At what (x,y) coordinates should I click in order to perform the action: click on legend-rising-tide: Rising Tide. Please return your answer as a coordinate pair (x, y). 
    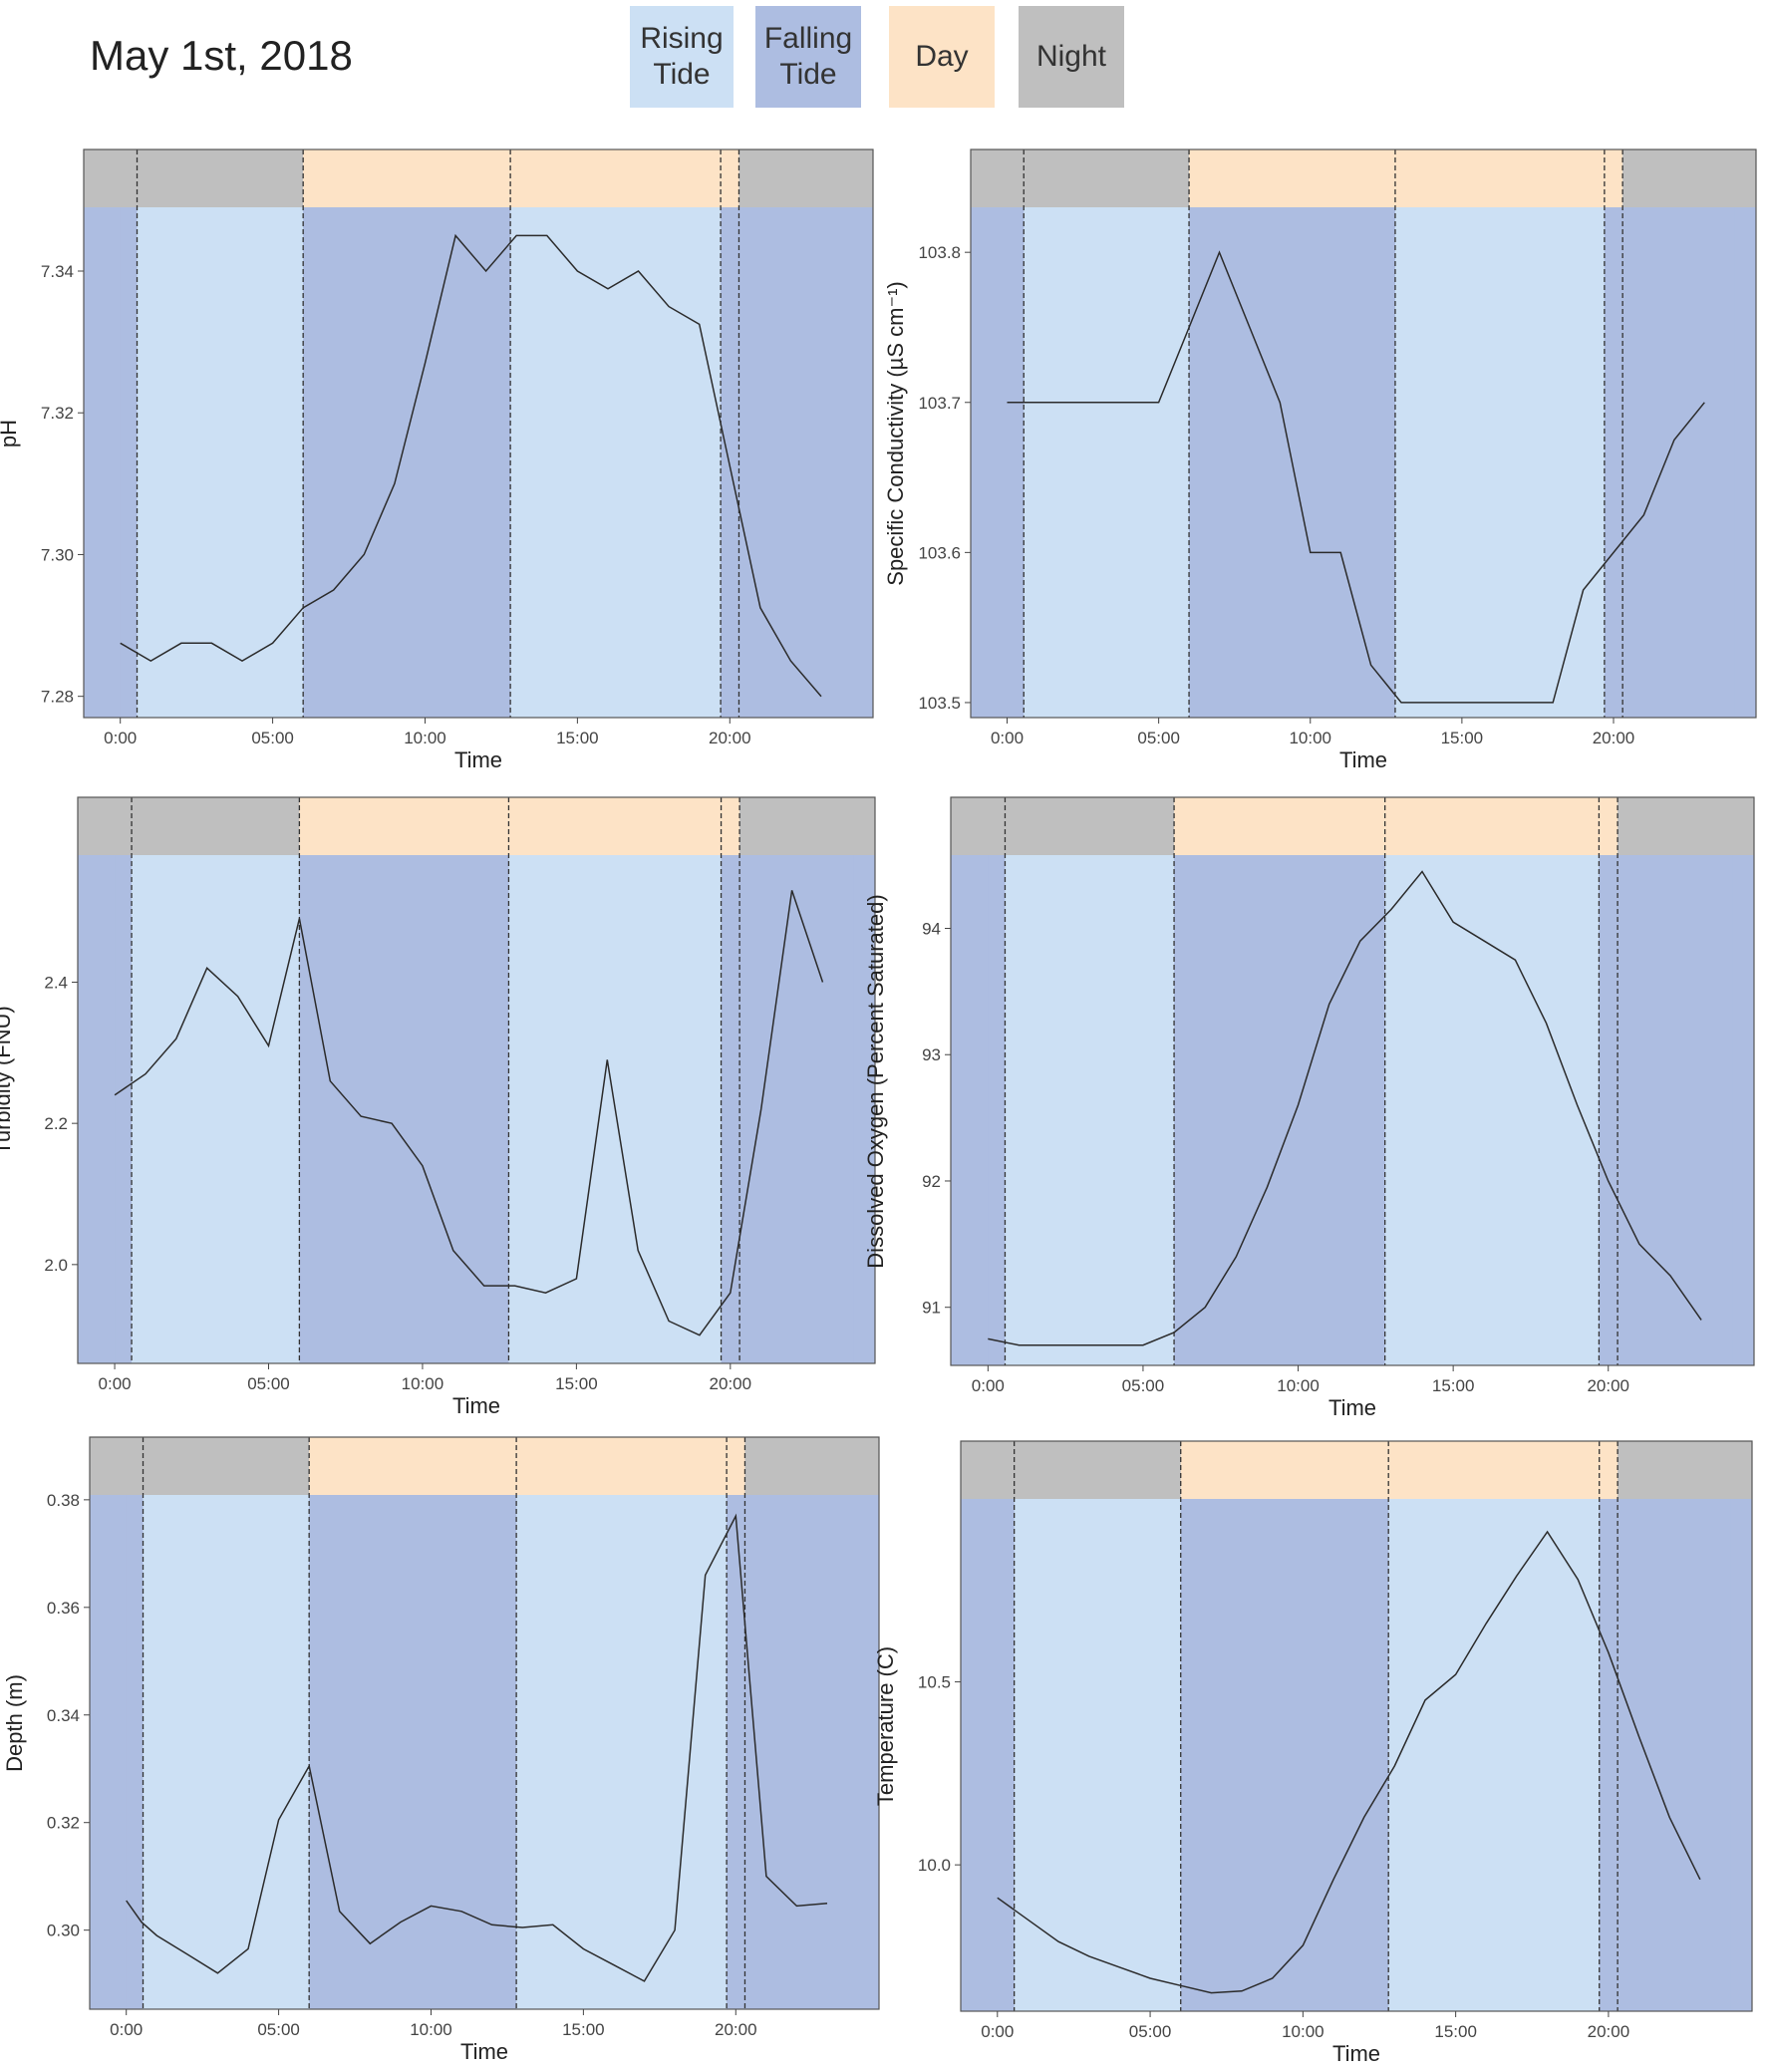
    Looking at the image, I should click on (682, 57).